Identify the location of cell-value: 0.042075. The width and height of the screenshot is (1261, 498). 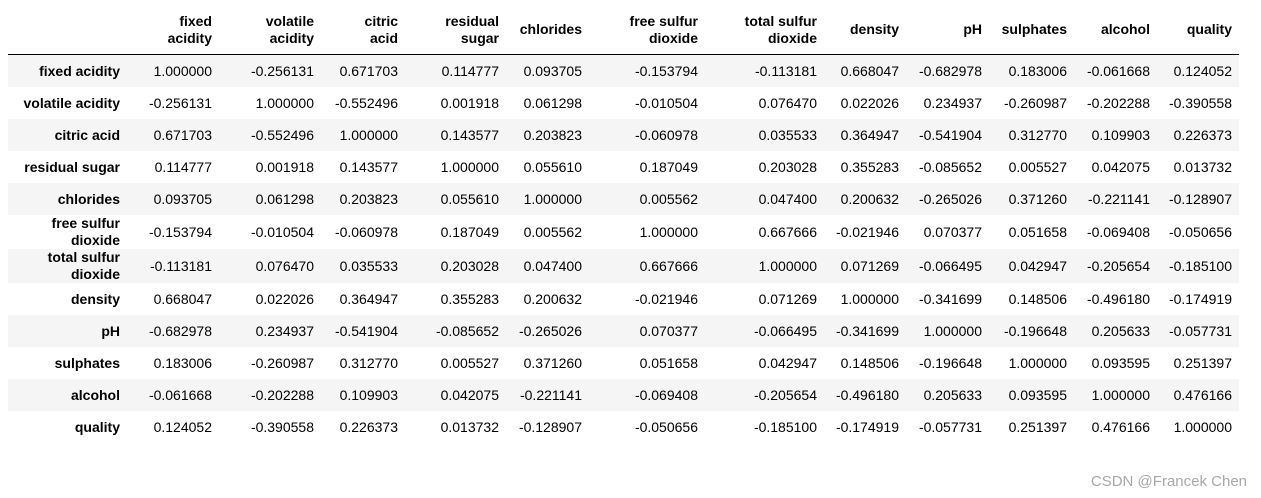
(469, 394).